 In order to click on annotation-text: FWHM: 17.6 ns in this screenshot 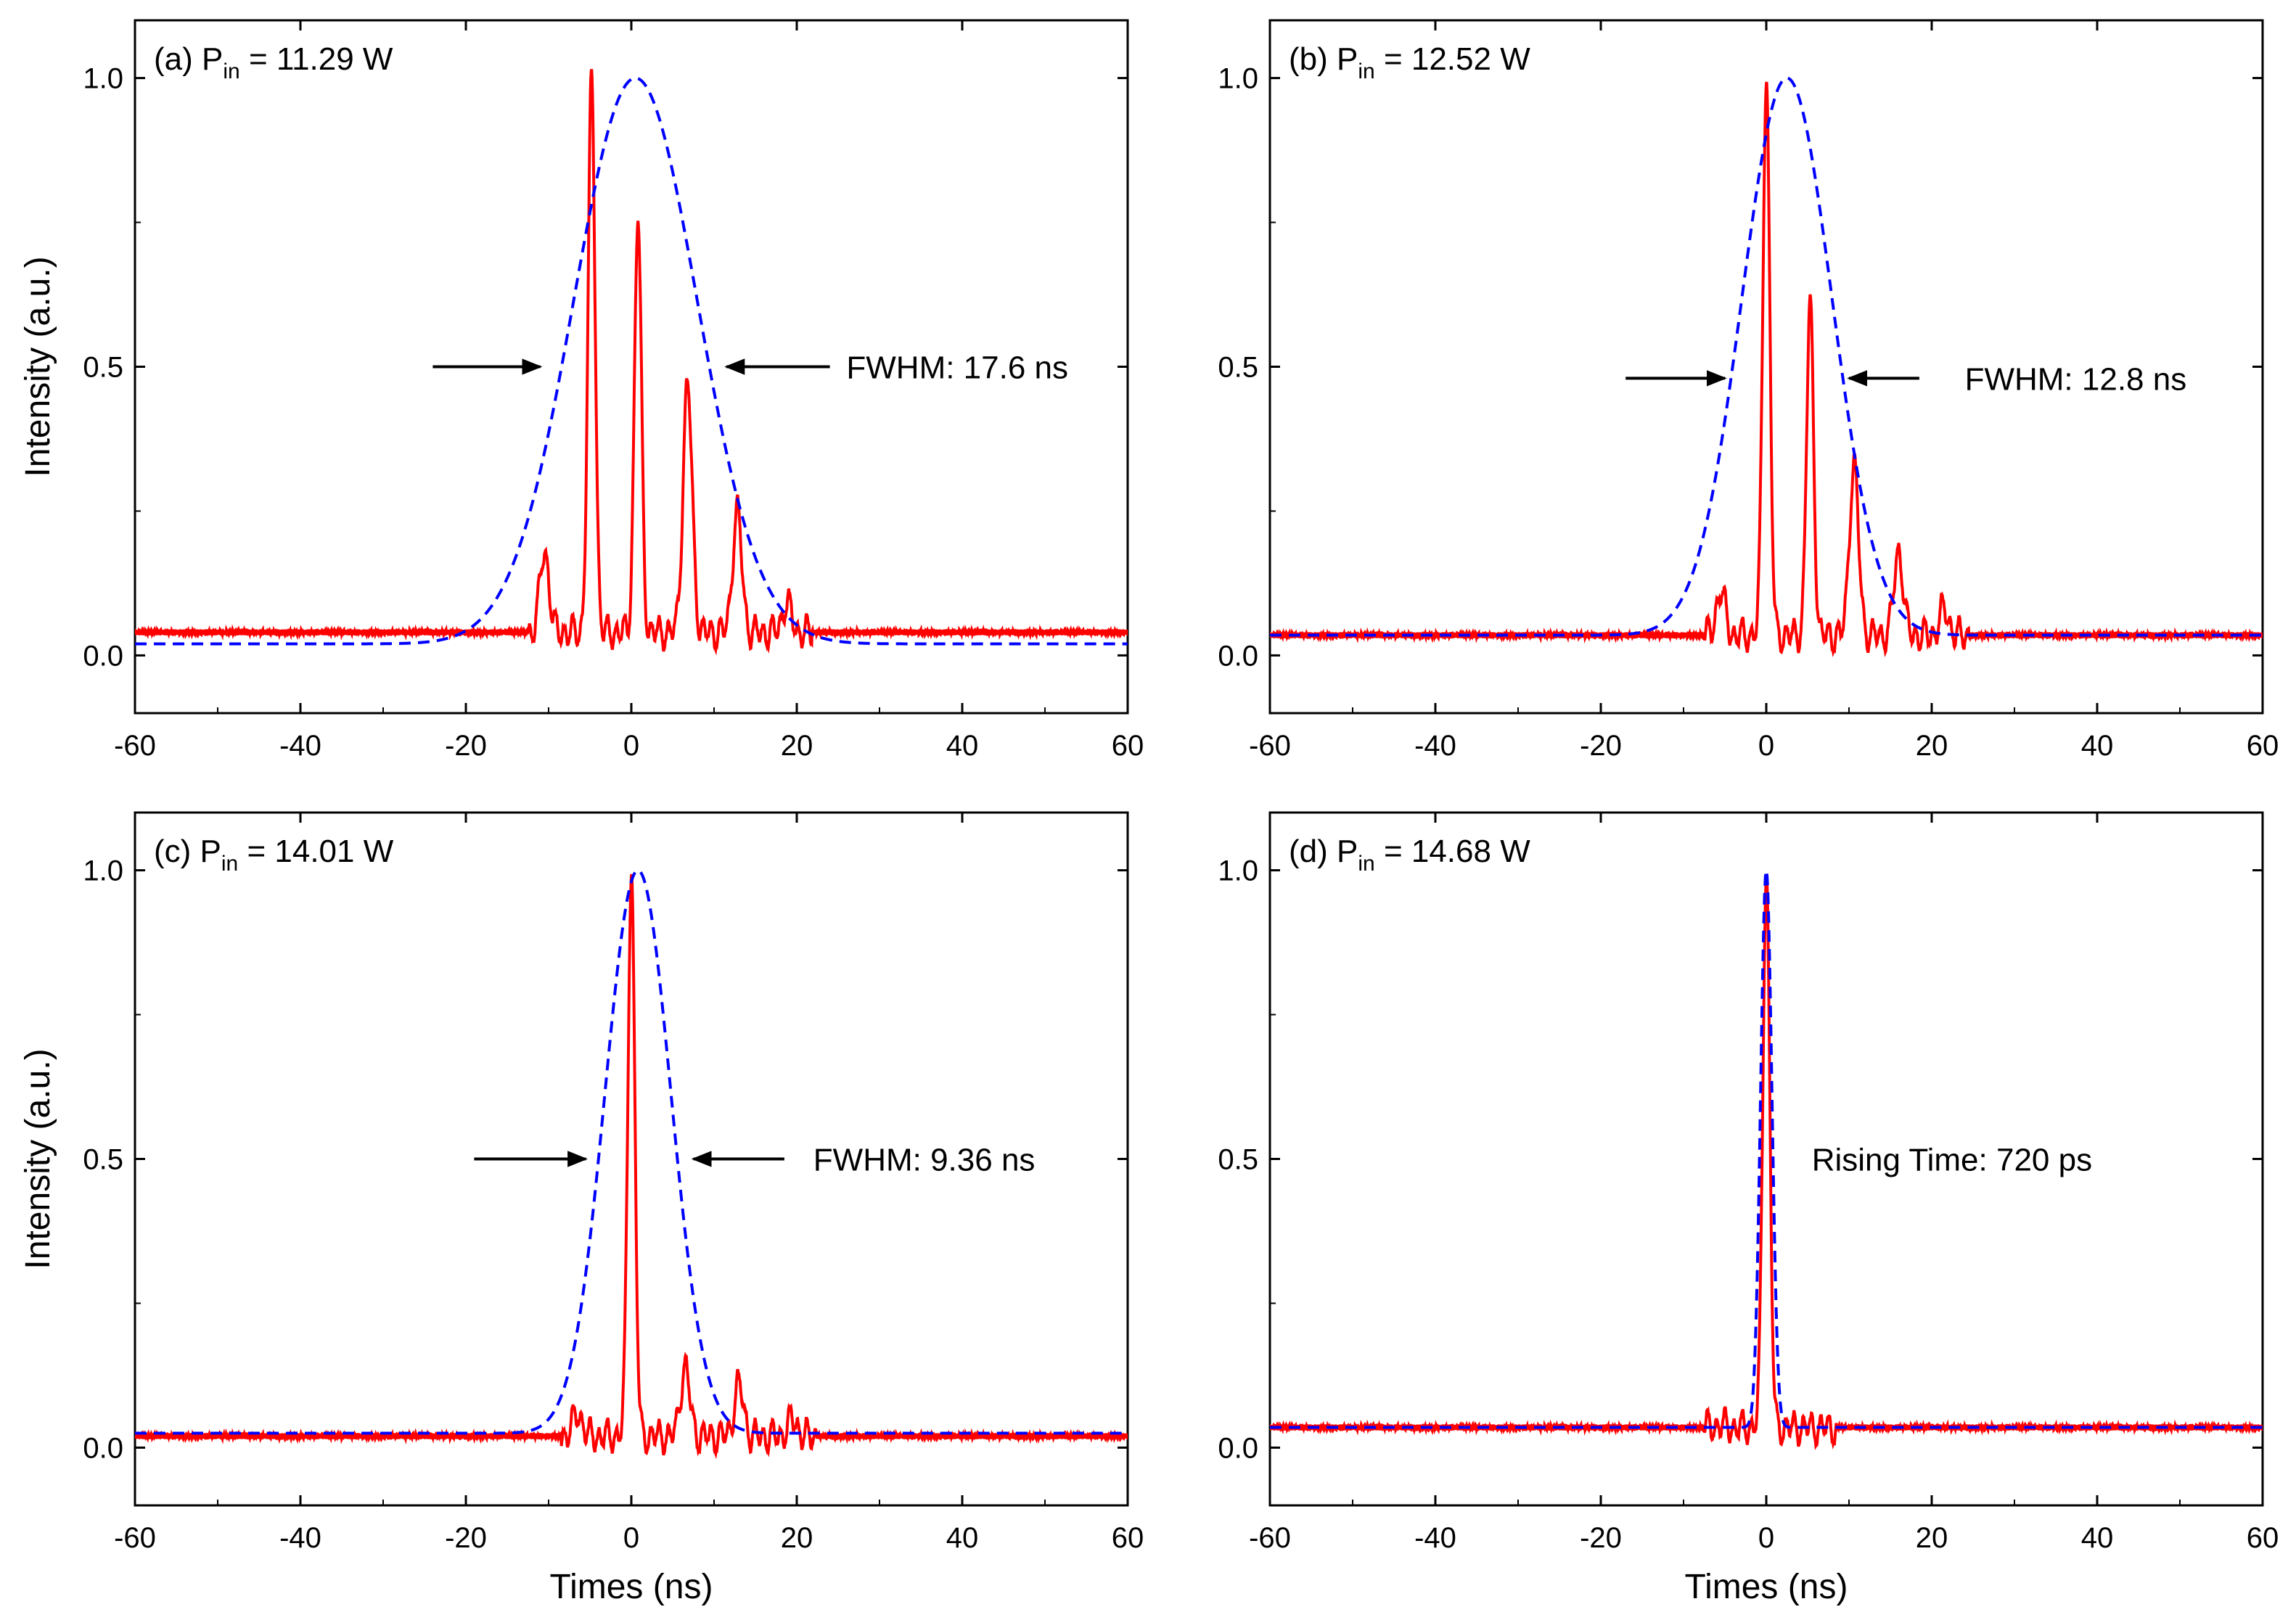, I will do `click(957, 368)`.